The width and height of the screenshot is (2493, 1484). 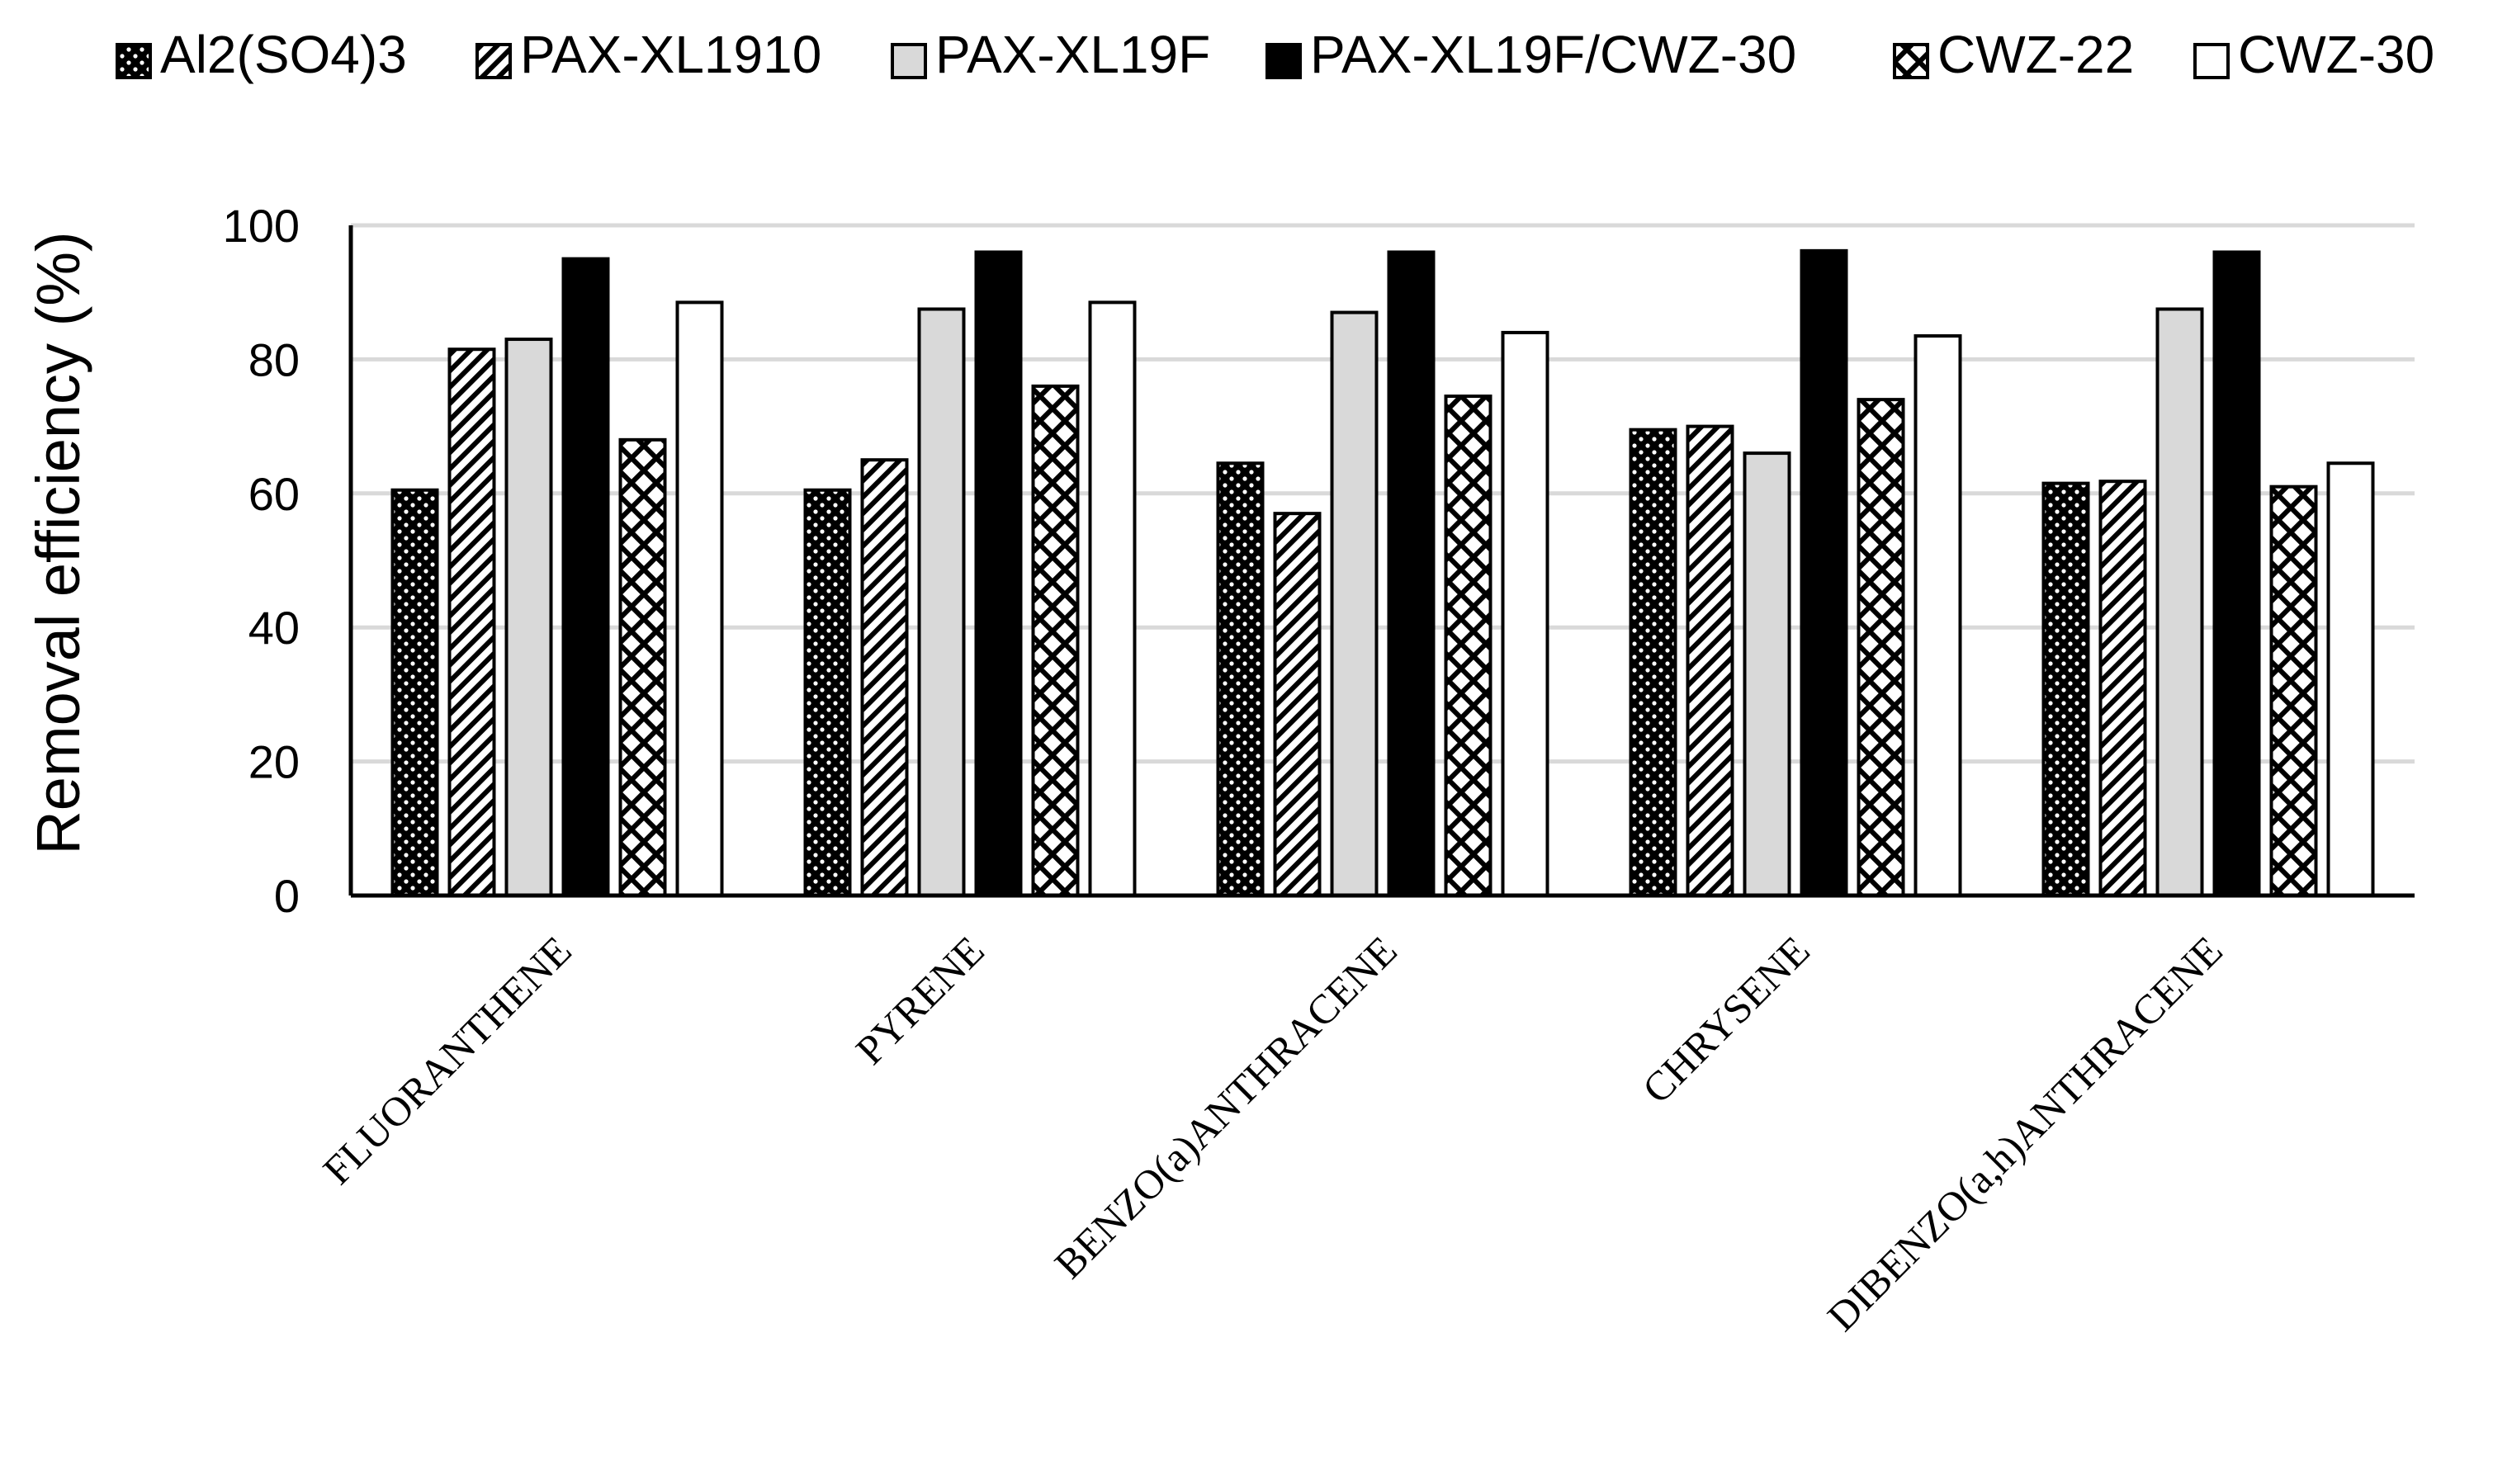 What do you see at coordinates (283, 54) in the screenshot?
I see `legend-label: Al2(SO4)3` at bounding box center [283, 54].